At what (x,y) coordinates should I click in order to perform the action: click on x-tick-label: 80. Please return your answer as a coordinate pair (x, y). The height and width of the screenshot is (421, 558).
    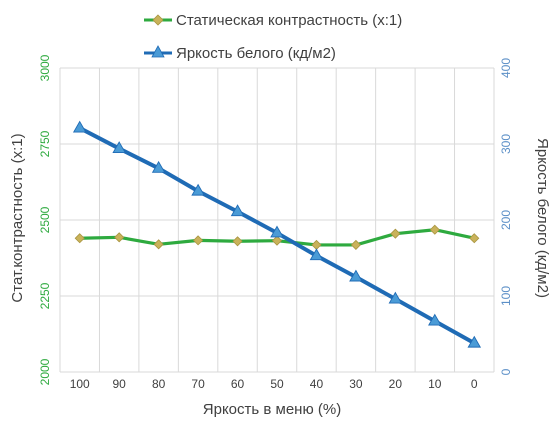
    Looking at the image, I should click on (159, 384).